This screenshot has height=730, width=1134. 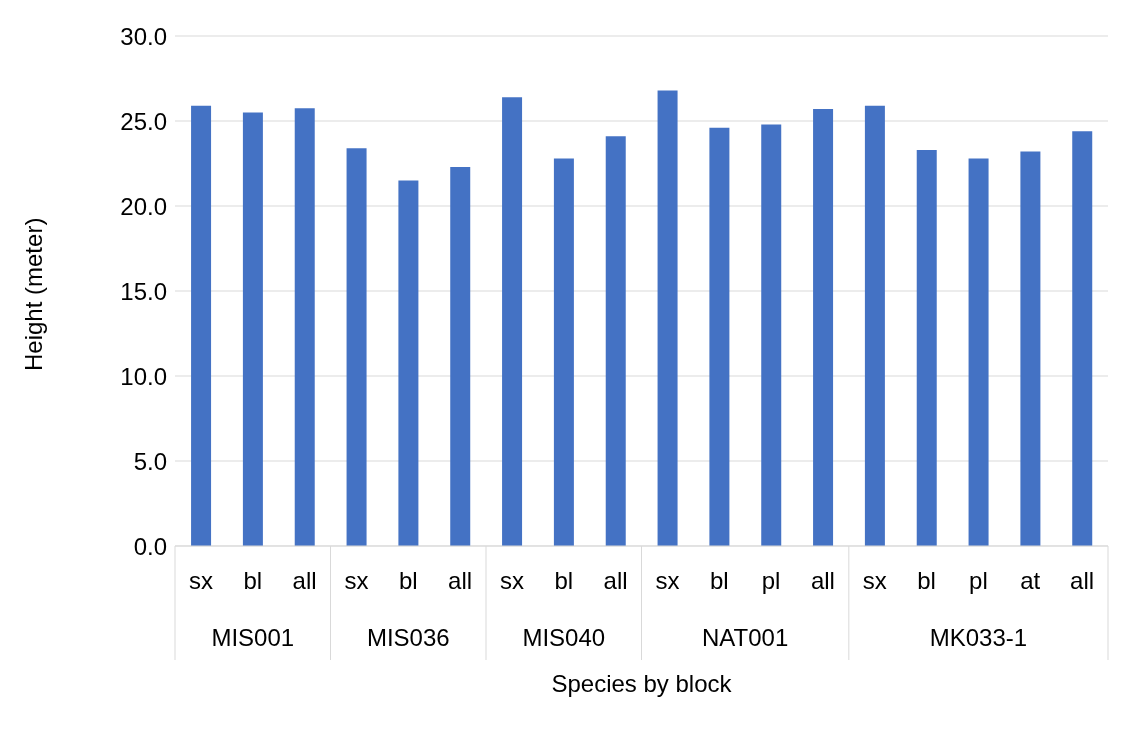 What do you see at coordinates (150, 546) in the screenshot?
I see `y-tick-label: 0.0` at bounding box center [150, 546].